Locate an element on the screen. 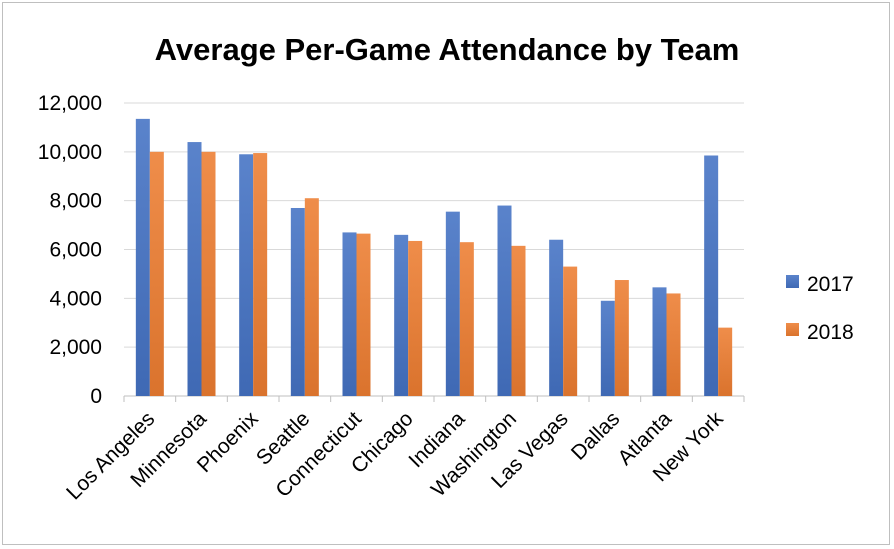  legend-swatch-2017 is located at coordinates (792, 281).